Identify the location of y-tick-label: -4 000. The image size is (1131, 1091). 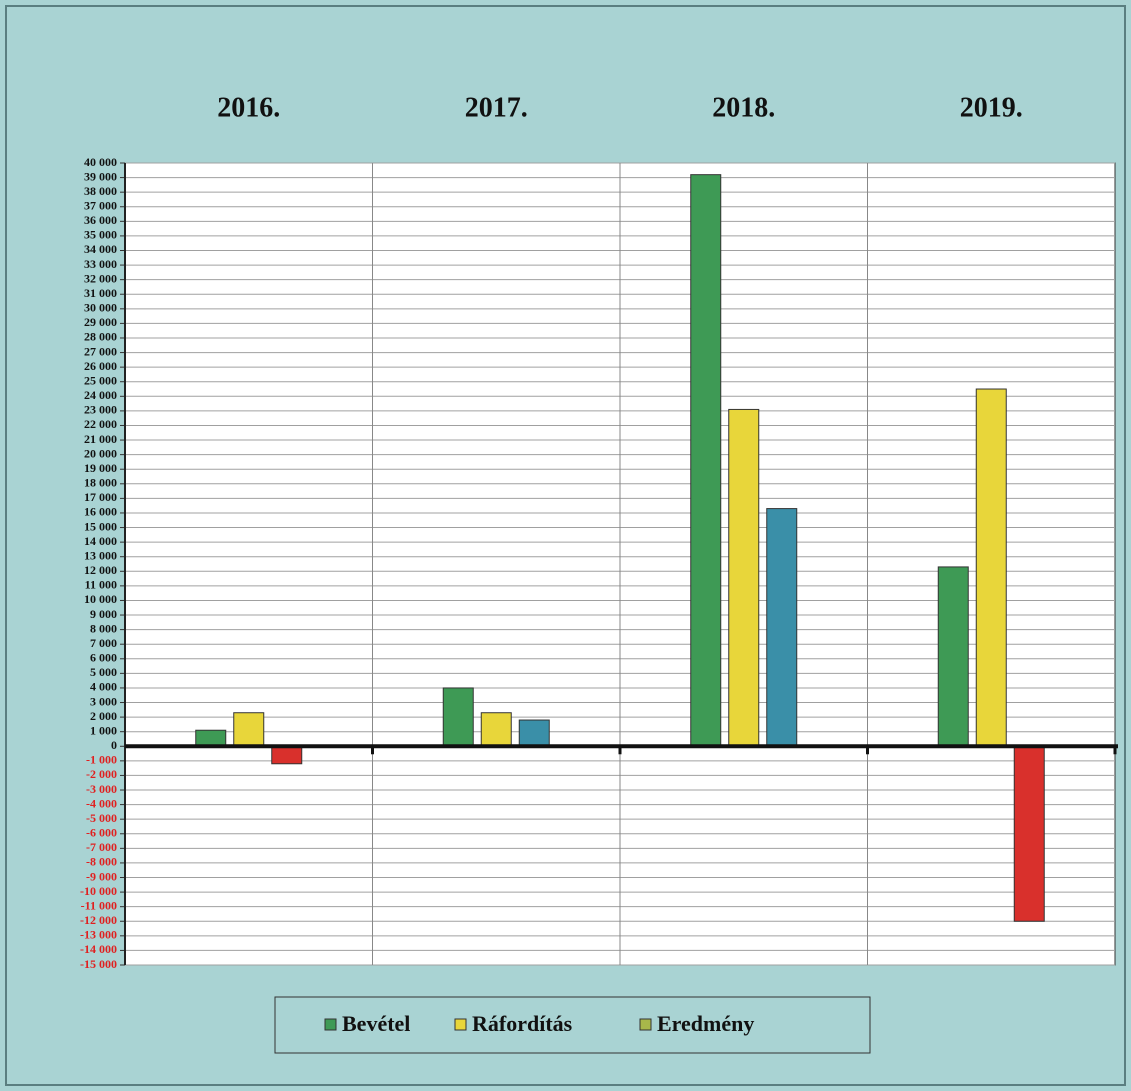
(101, 803).